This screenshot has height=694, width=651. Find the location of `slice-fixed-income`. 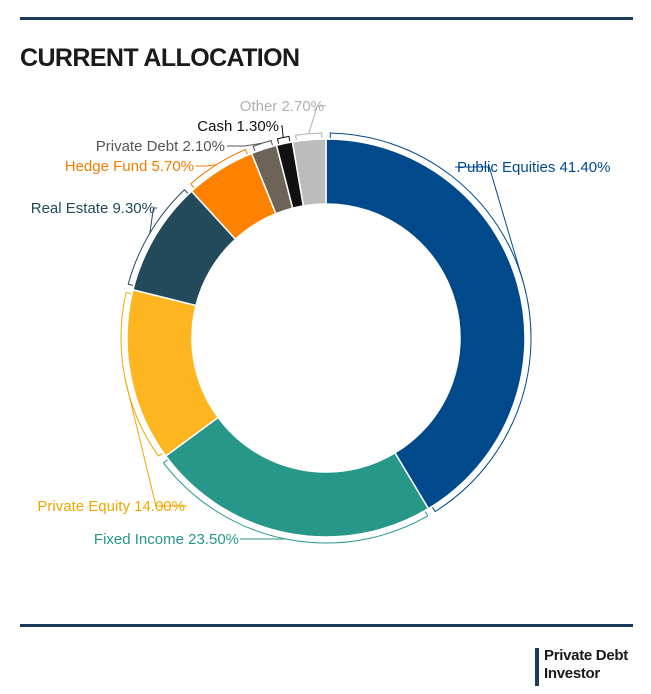

slice-fixed-income is located at coordinates (297, 477).